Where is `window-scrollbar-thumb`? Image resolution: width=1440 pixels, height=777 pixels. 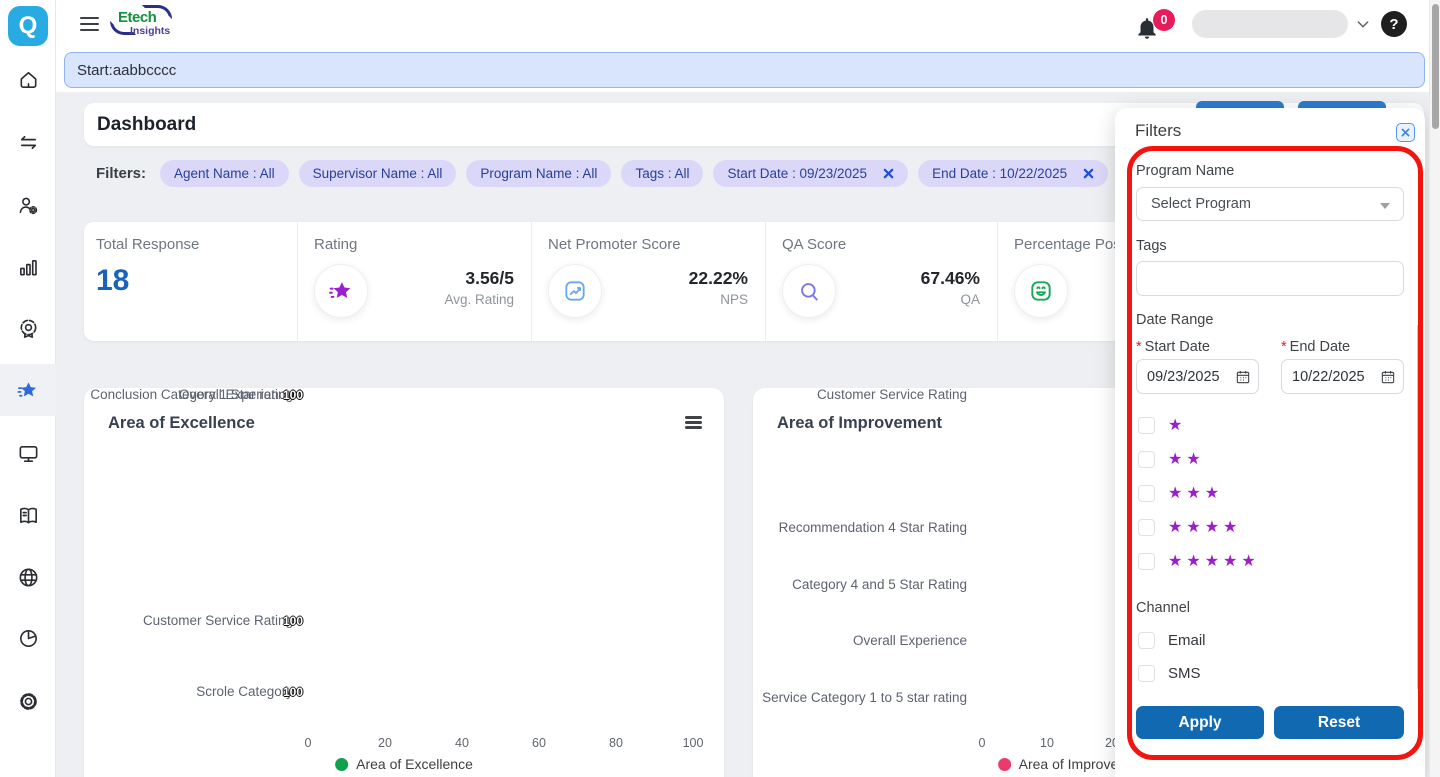 window-scrollbar-thumb is located at coordinates (1435, 66).